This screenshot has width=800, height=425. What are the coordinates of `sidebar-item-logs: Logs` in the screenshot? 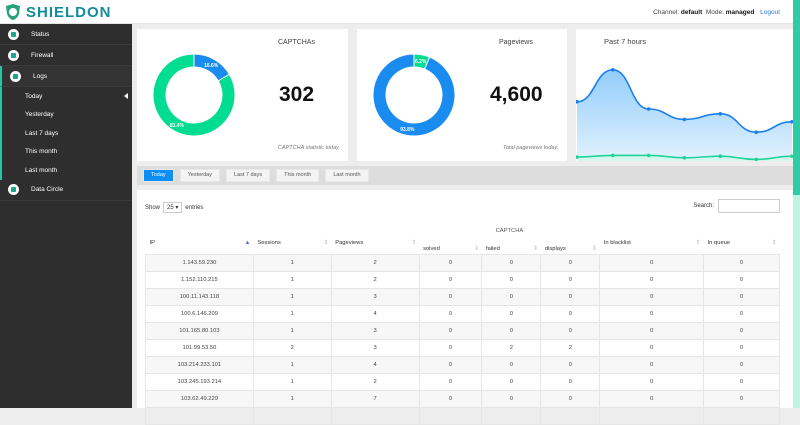 It's located at (66, 76).